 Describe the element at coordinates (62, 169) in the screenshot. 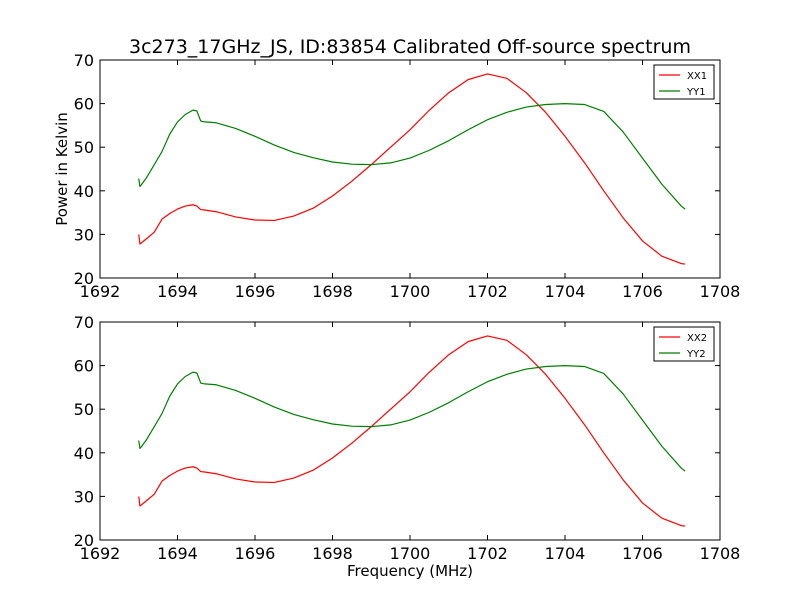

I see `y-axis-label: Power in Kelvin` at that location.